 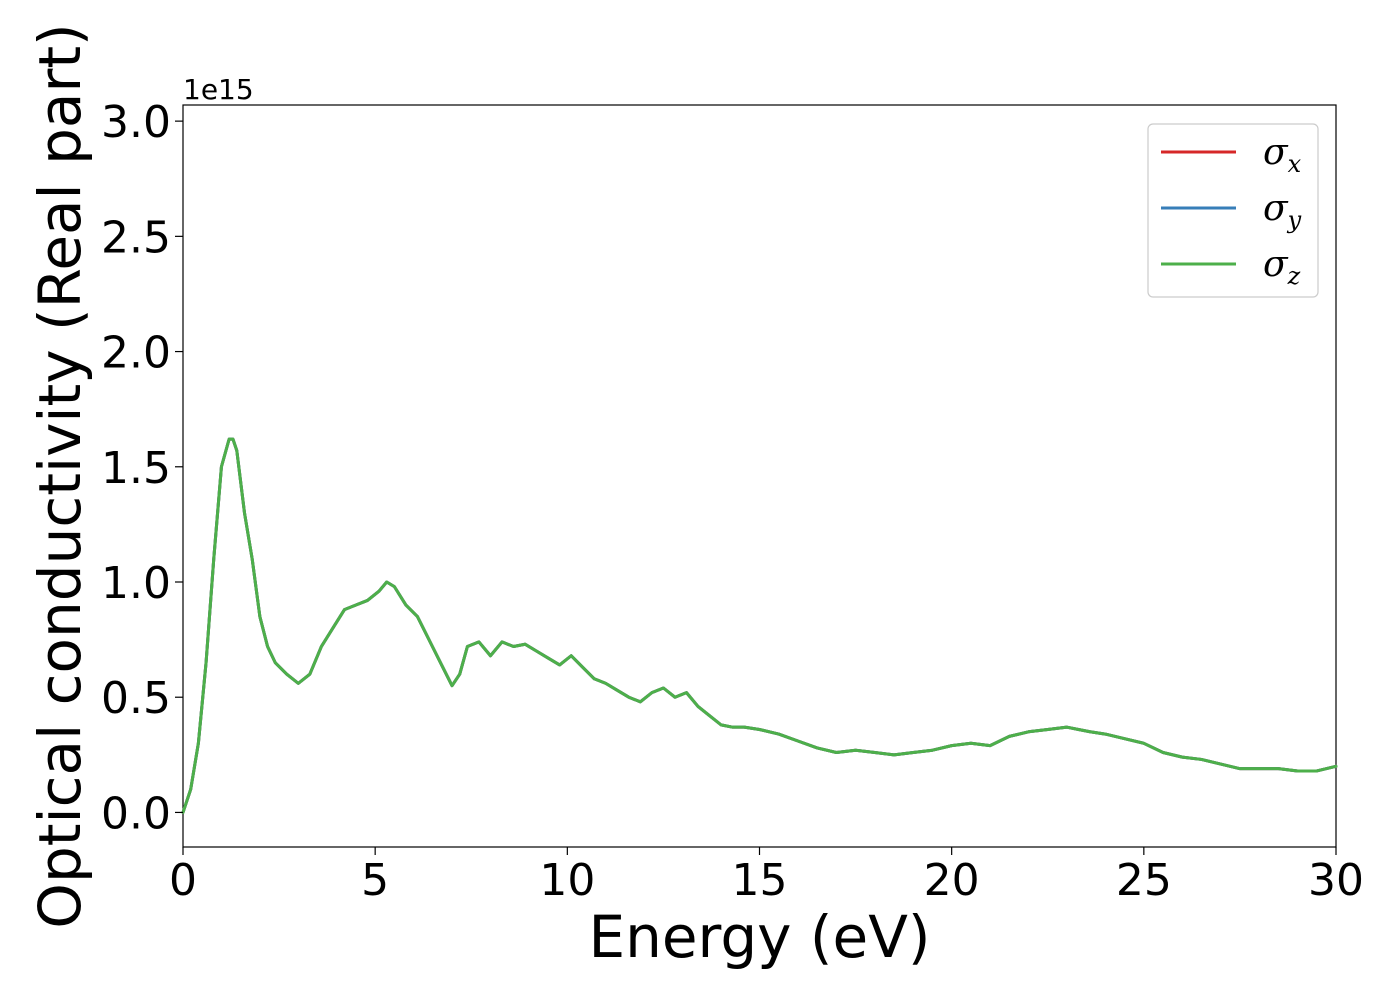 I want to click on x-tick-label: 0, so click(x=183, y=880).